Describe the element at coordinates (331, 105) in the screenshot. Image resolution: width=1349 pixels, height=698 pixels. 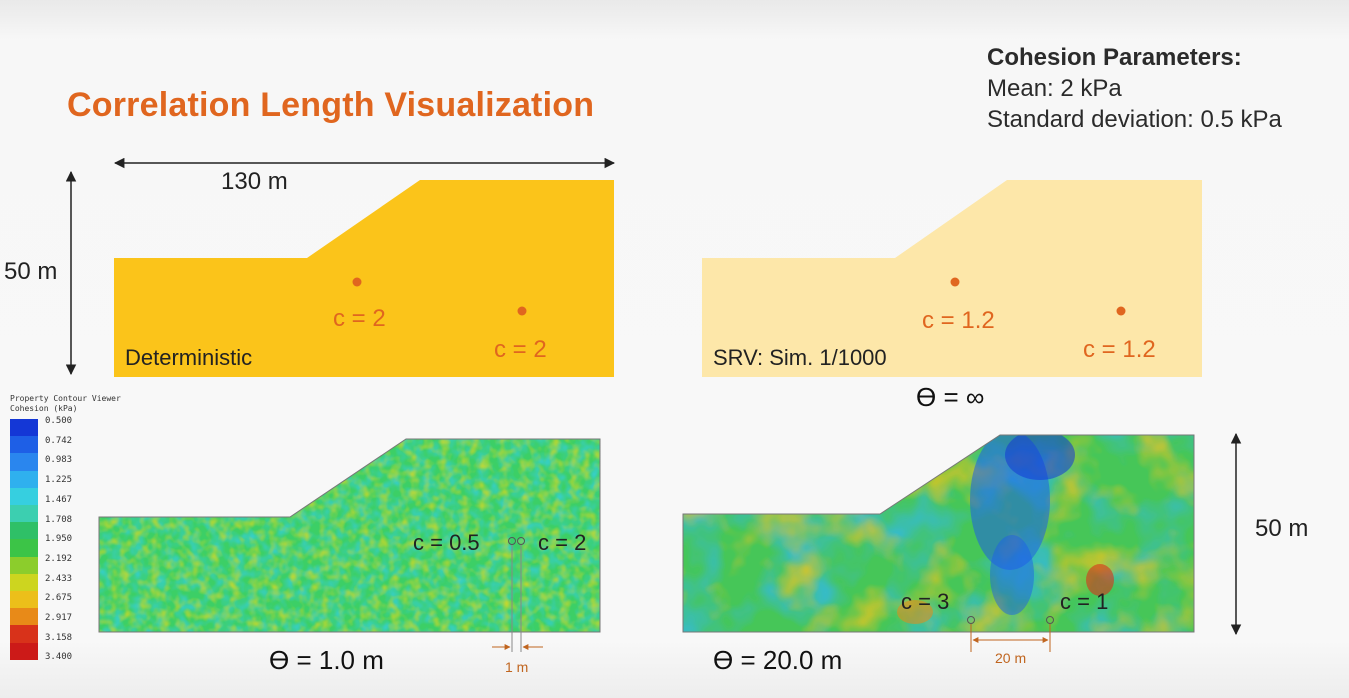
I see `slide-title: Correlation Length Visualization` at that location.